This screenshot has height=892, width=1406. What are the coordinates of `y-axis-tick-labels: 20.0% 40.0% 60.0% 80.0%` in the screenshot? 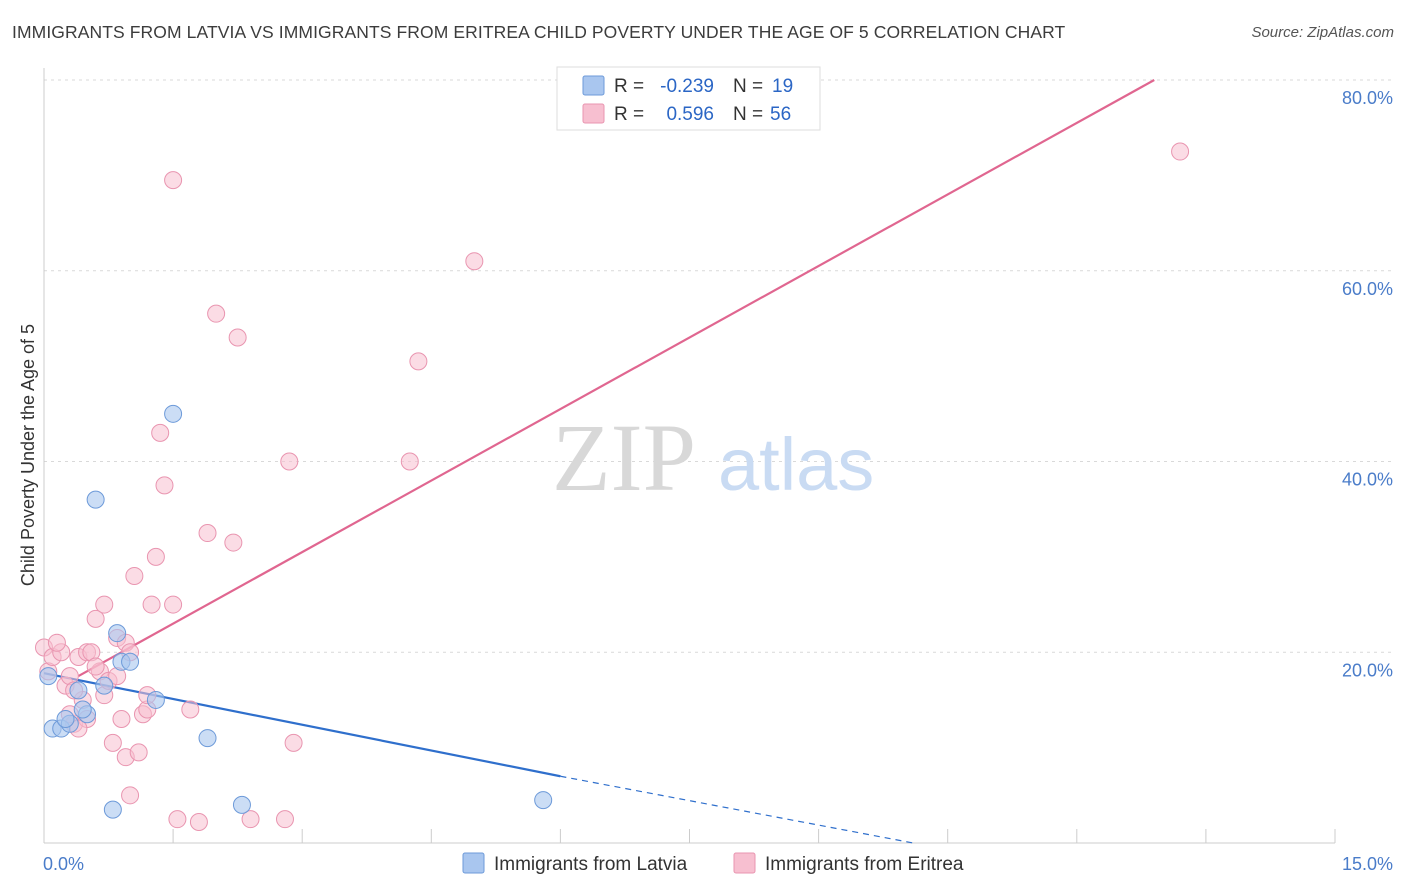 It's located at (1367, 384).